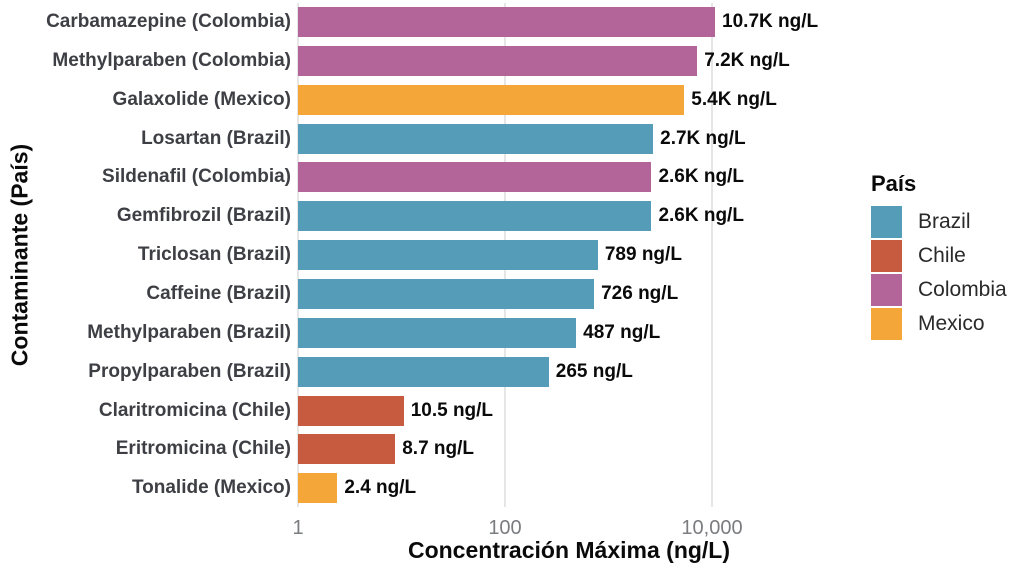  What do you see at coordinates (747, 60) in the screenshot?
I see `value-label: 7.2K ng/L` at bounding box center [747, 60].